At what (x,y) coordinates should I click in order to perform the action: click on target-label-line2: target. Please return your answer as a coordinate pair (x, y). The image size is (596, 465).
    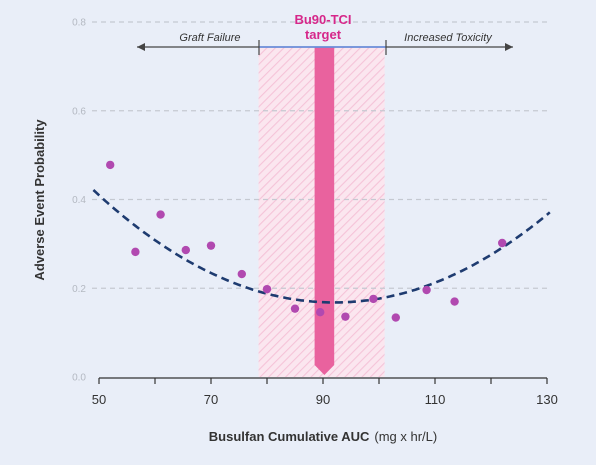
    Looking at the image, I should click on (323, 34).